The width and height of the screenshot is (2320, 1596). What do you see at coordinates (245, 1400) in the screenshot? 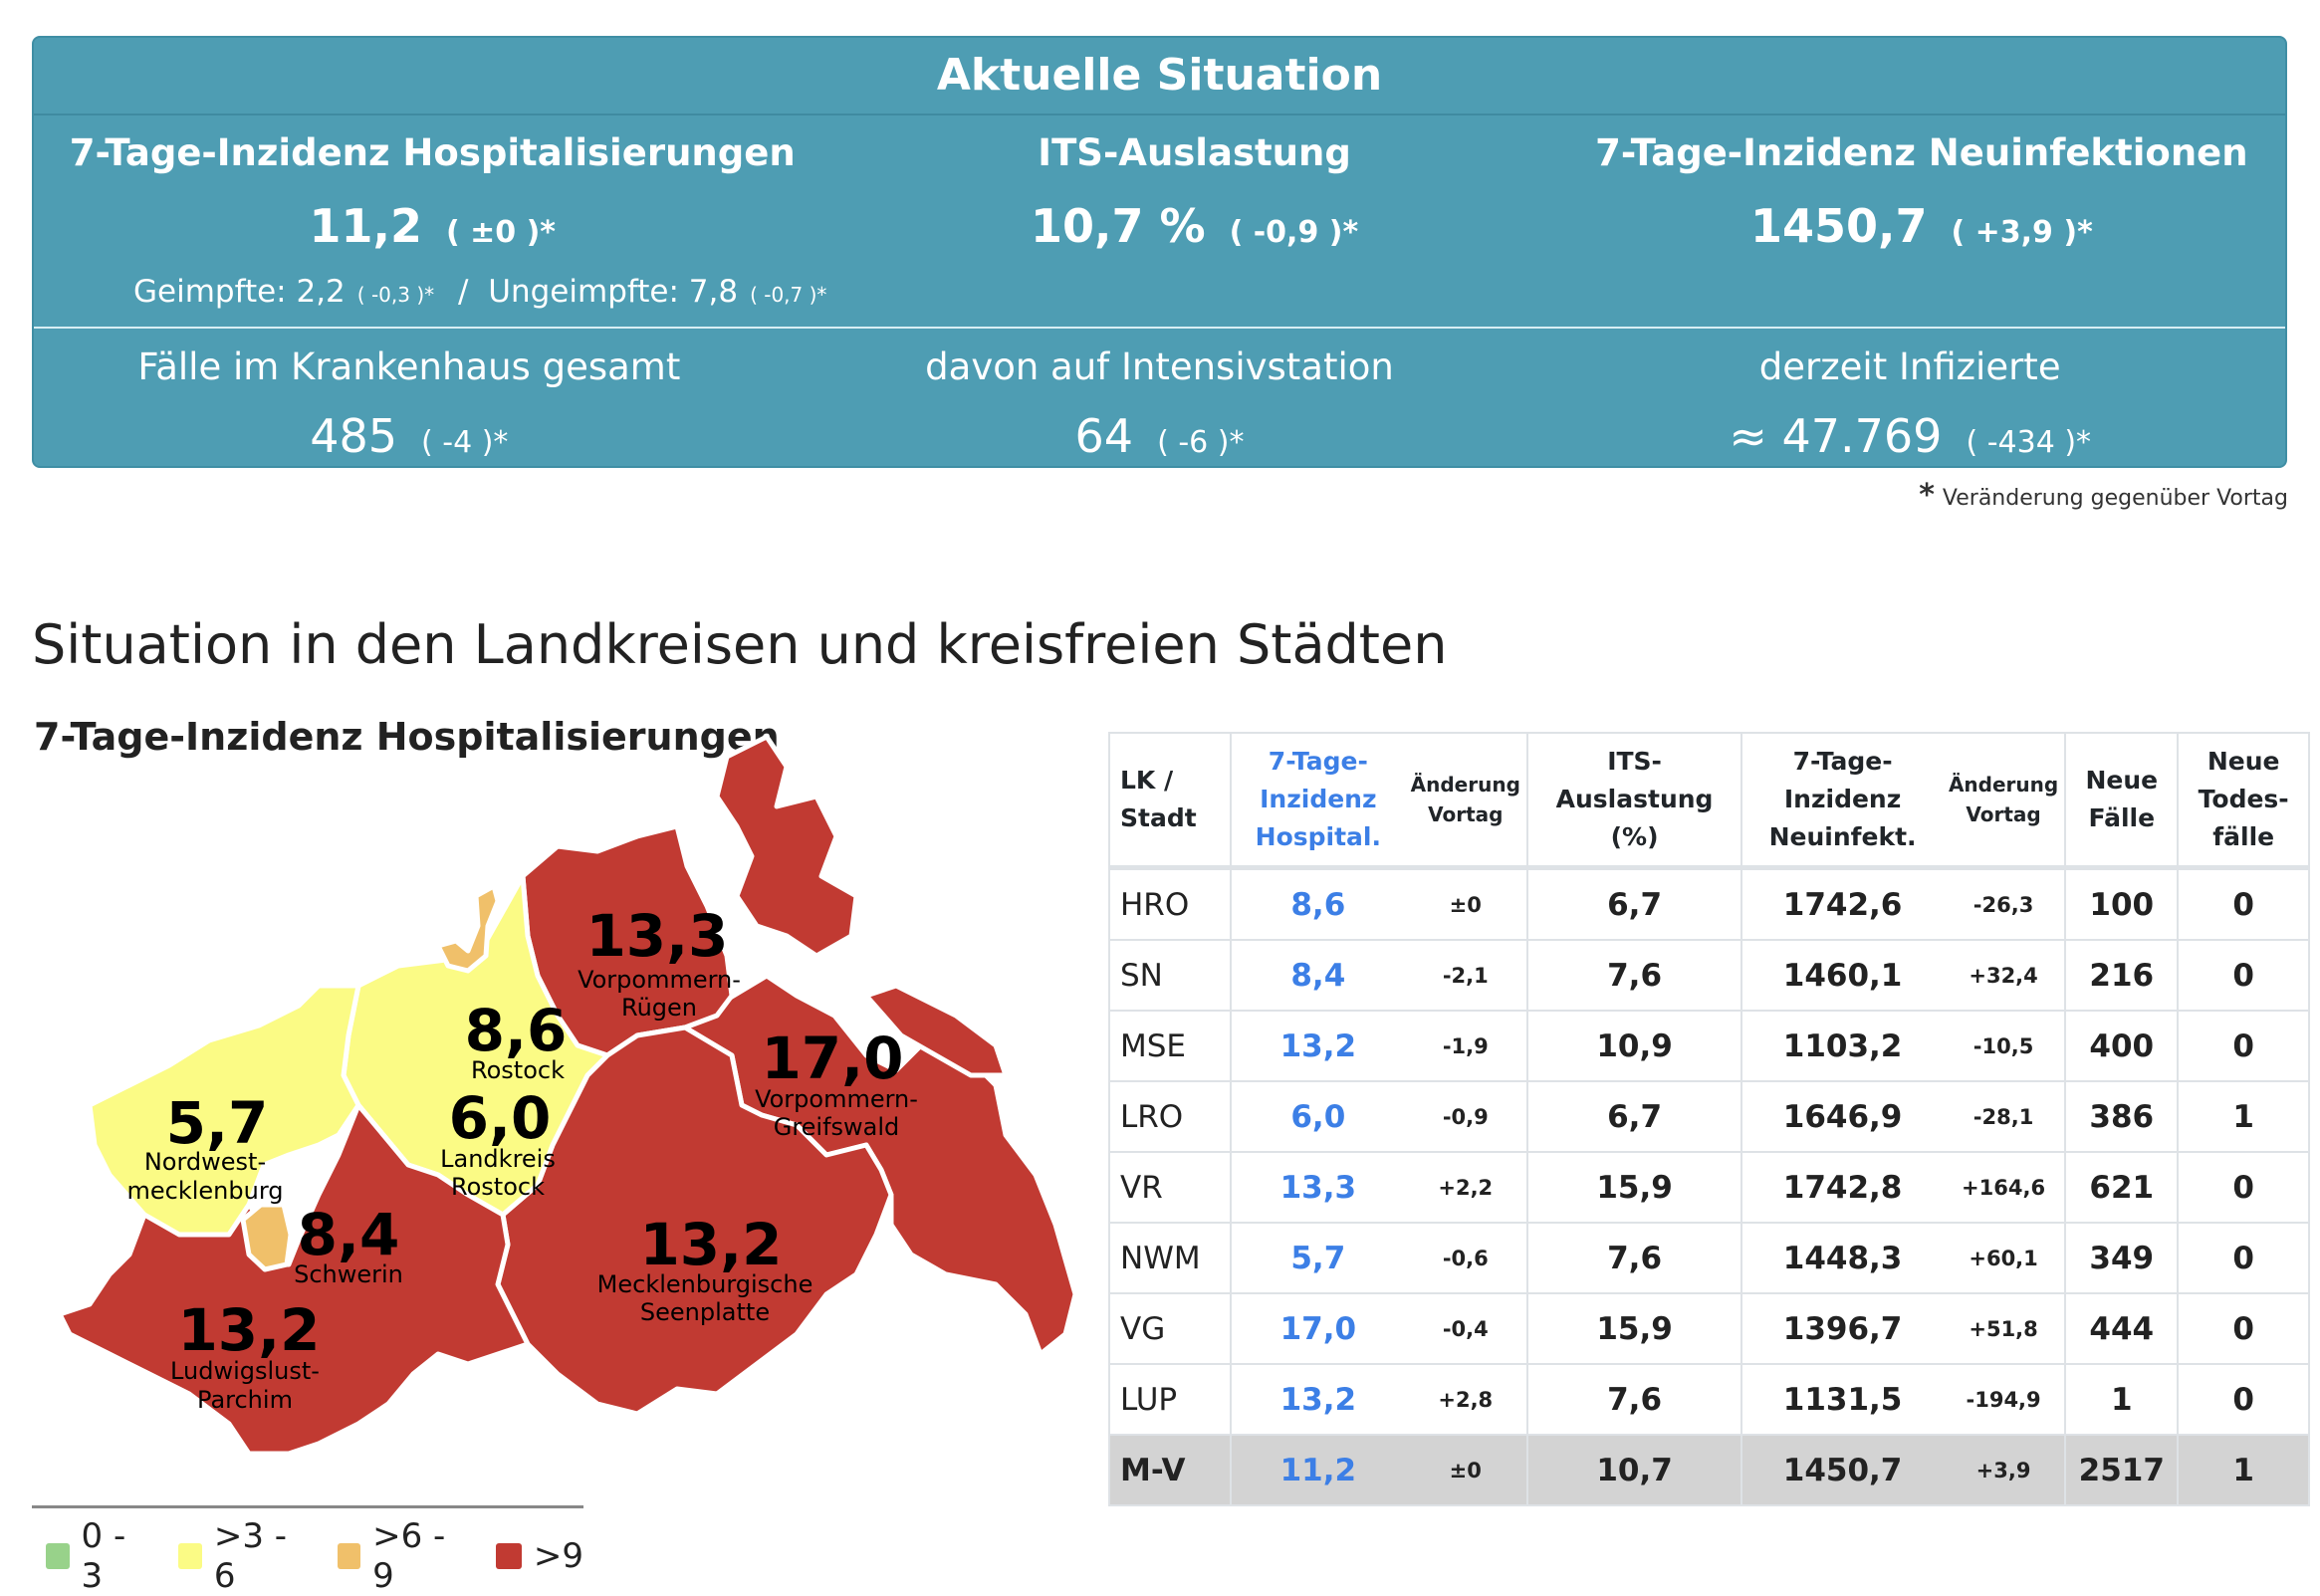
I see `region-label-ludwigslust-parchim-2: Parchim` at bounding box center [245, 1400].